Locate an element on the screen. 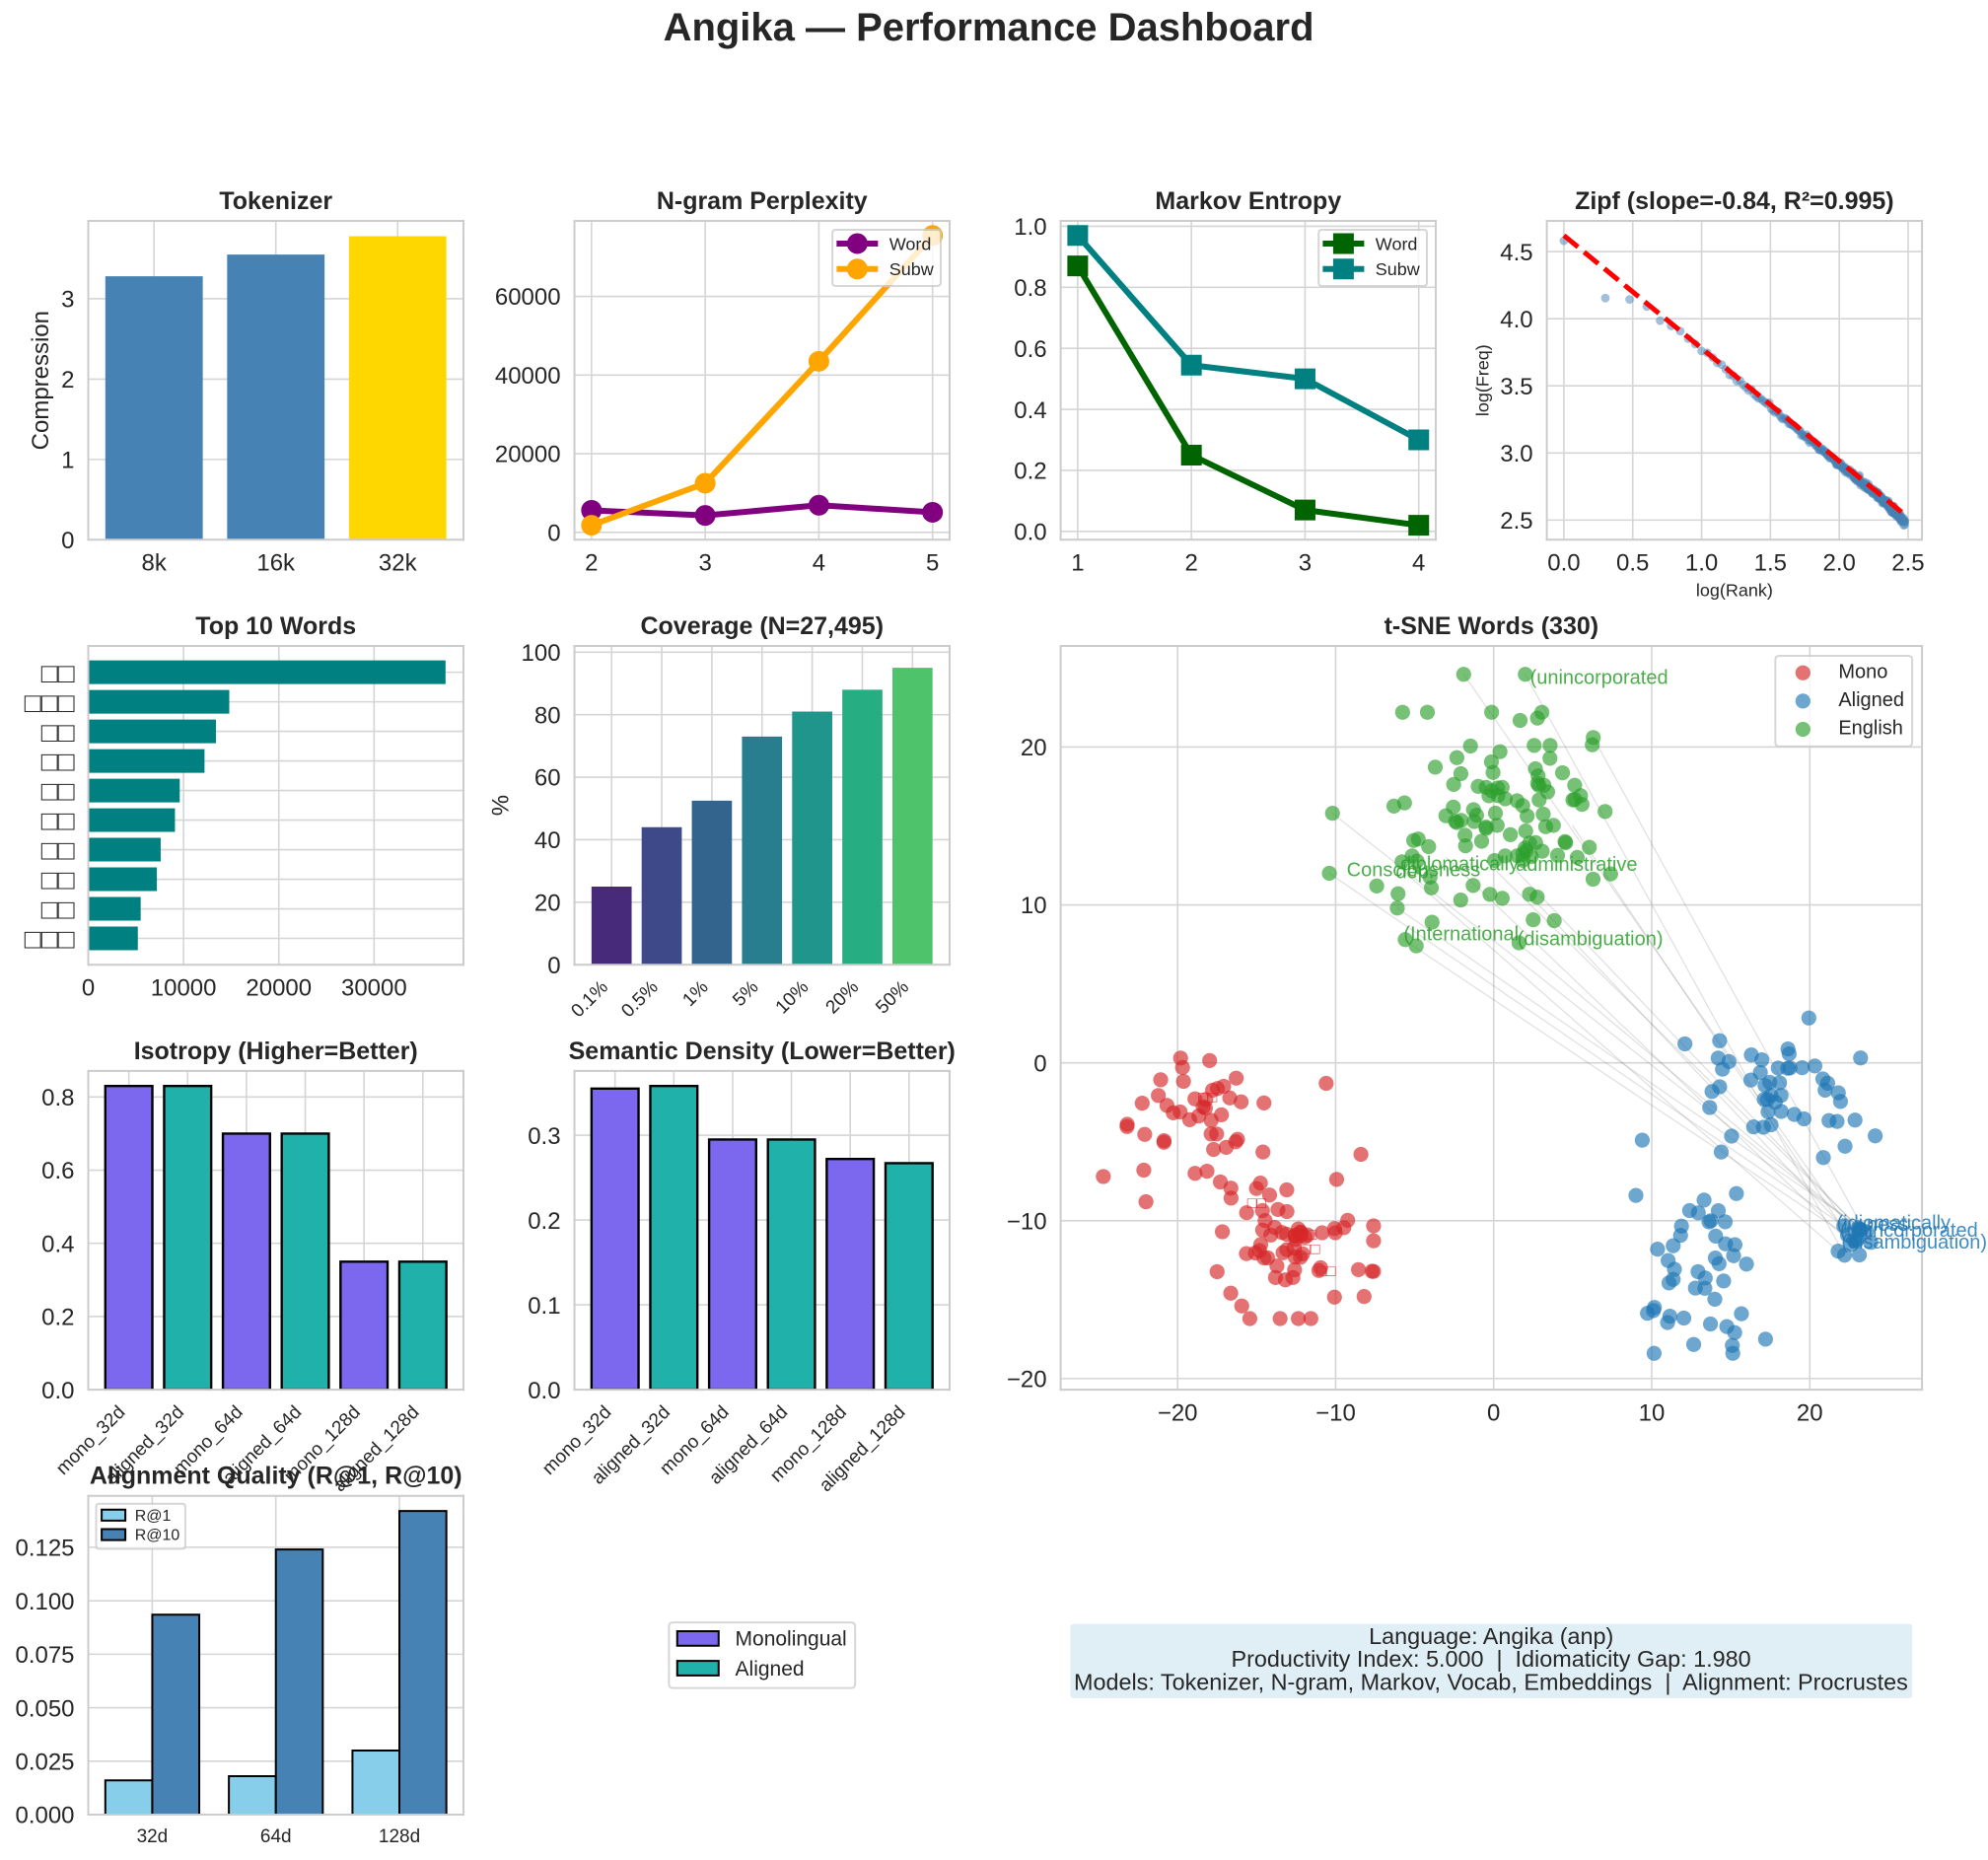 Image resolution: width=1988 pixels, height=1860 pixels. svg-text: 2.0 is located at coordinates (1838, 563).